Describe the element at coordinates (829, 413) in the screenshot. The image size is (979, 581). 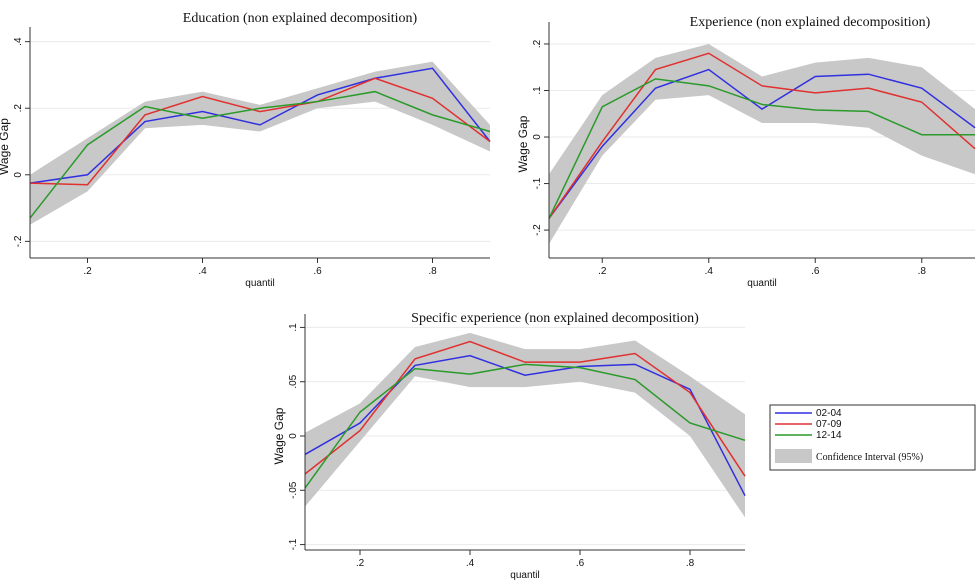
I see `legend-label: 02-04` at that location.